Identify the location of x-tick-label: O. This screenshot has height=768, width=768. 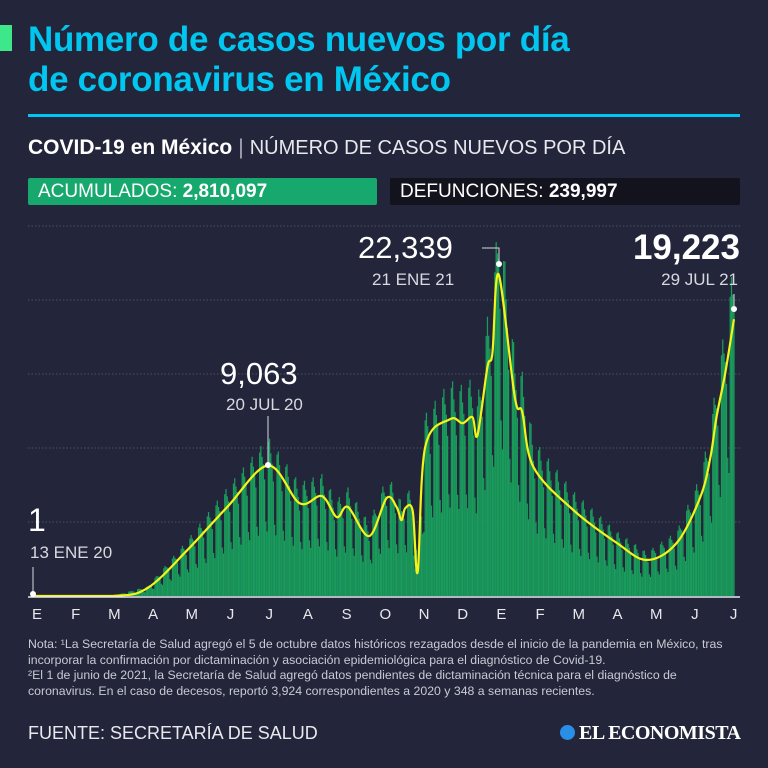
(385, 614).